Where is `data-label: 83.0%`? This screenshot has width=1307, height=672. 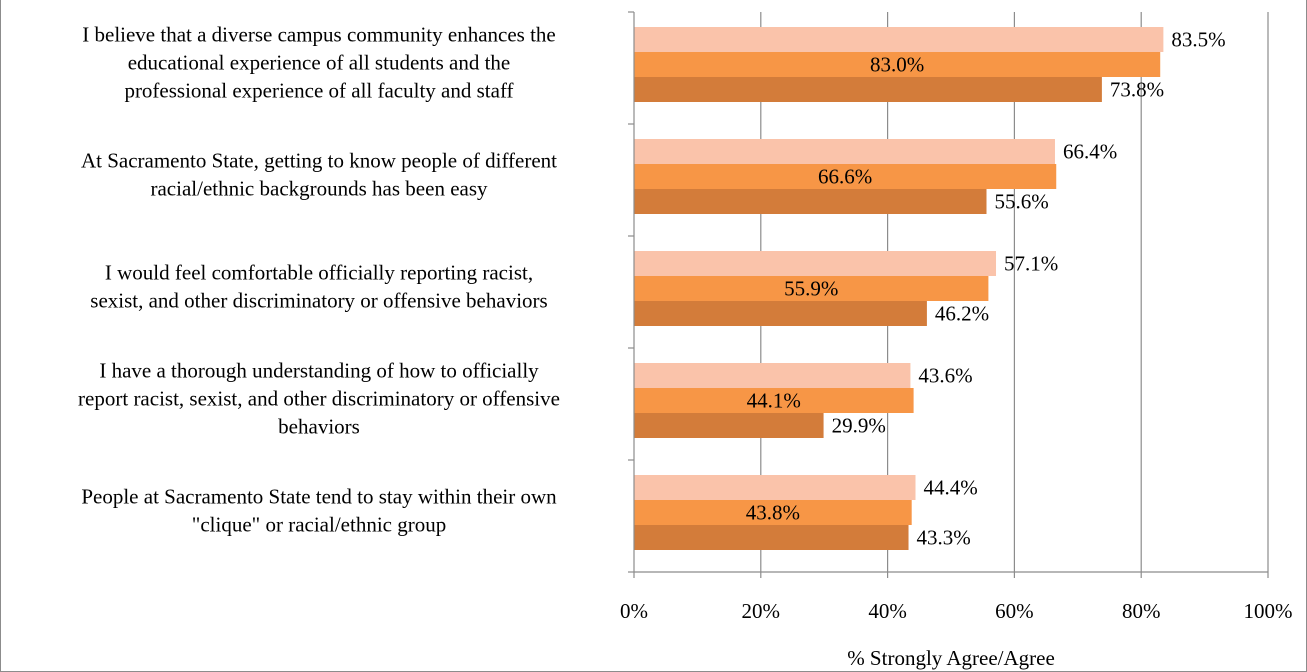 data-label: 83.0% is located at coordinates (897, 65).